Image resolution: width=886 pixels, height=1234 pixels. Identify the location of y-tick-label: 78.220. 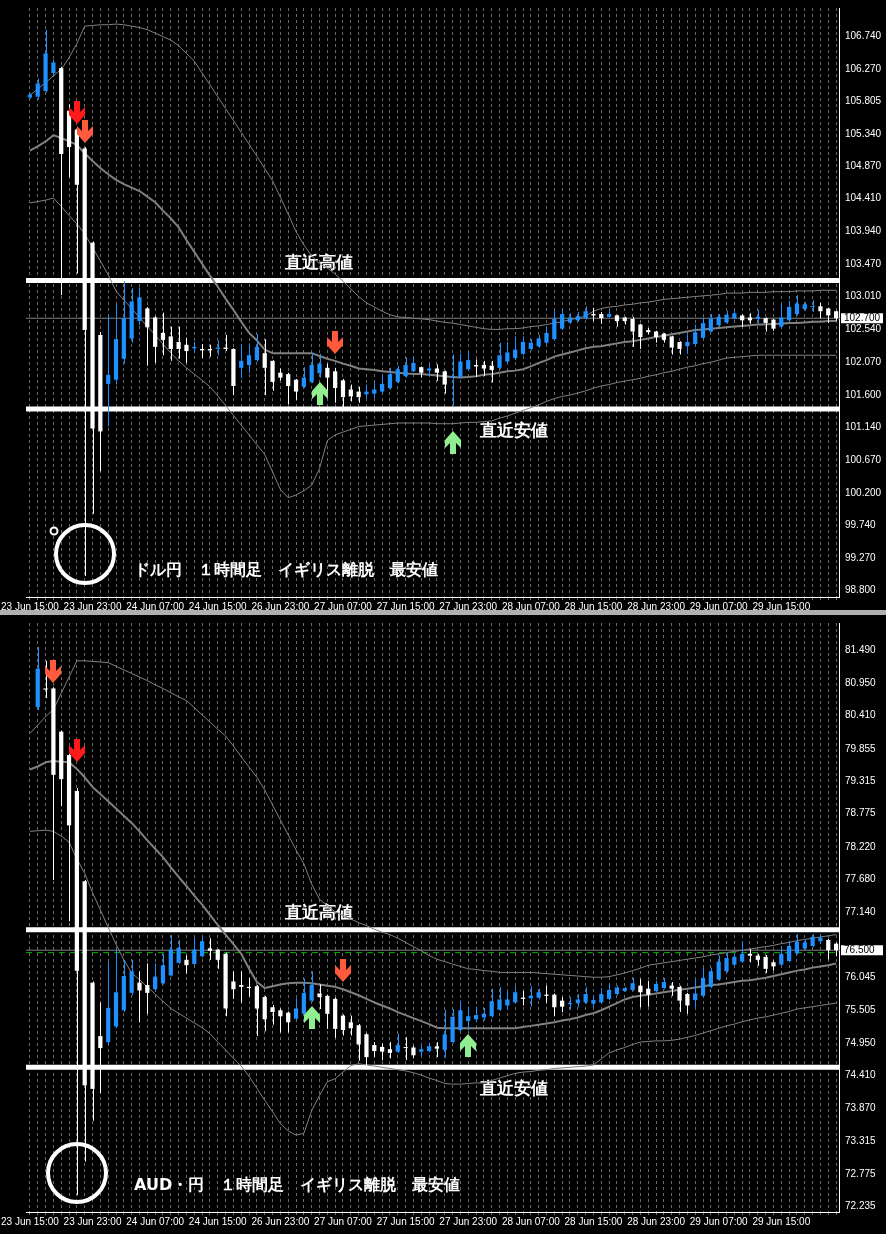
(861, 846).